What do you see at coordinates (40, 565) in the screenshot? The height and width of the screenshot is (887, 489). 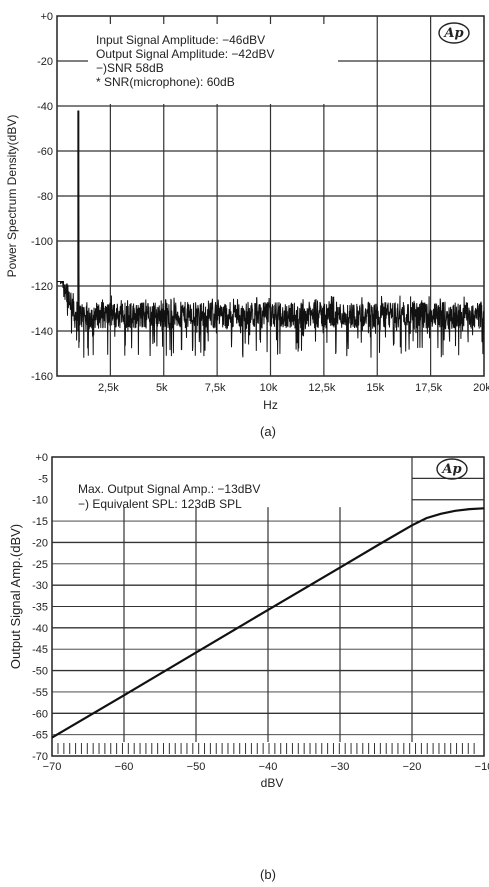 I see `y-tick-label: -25` at bounding box center [40, 565].